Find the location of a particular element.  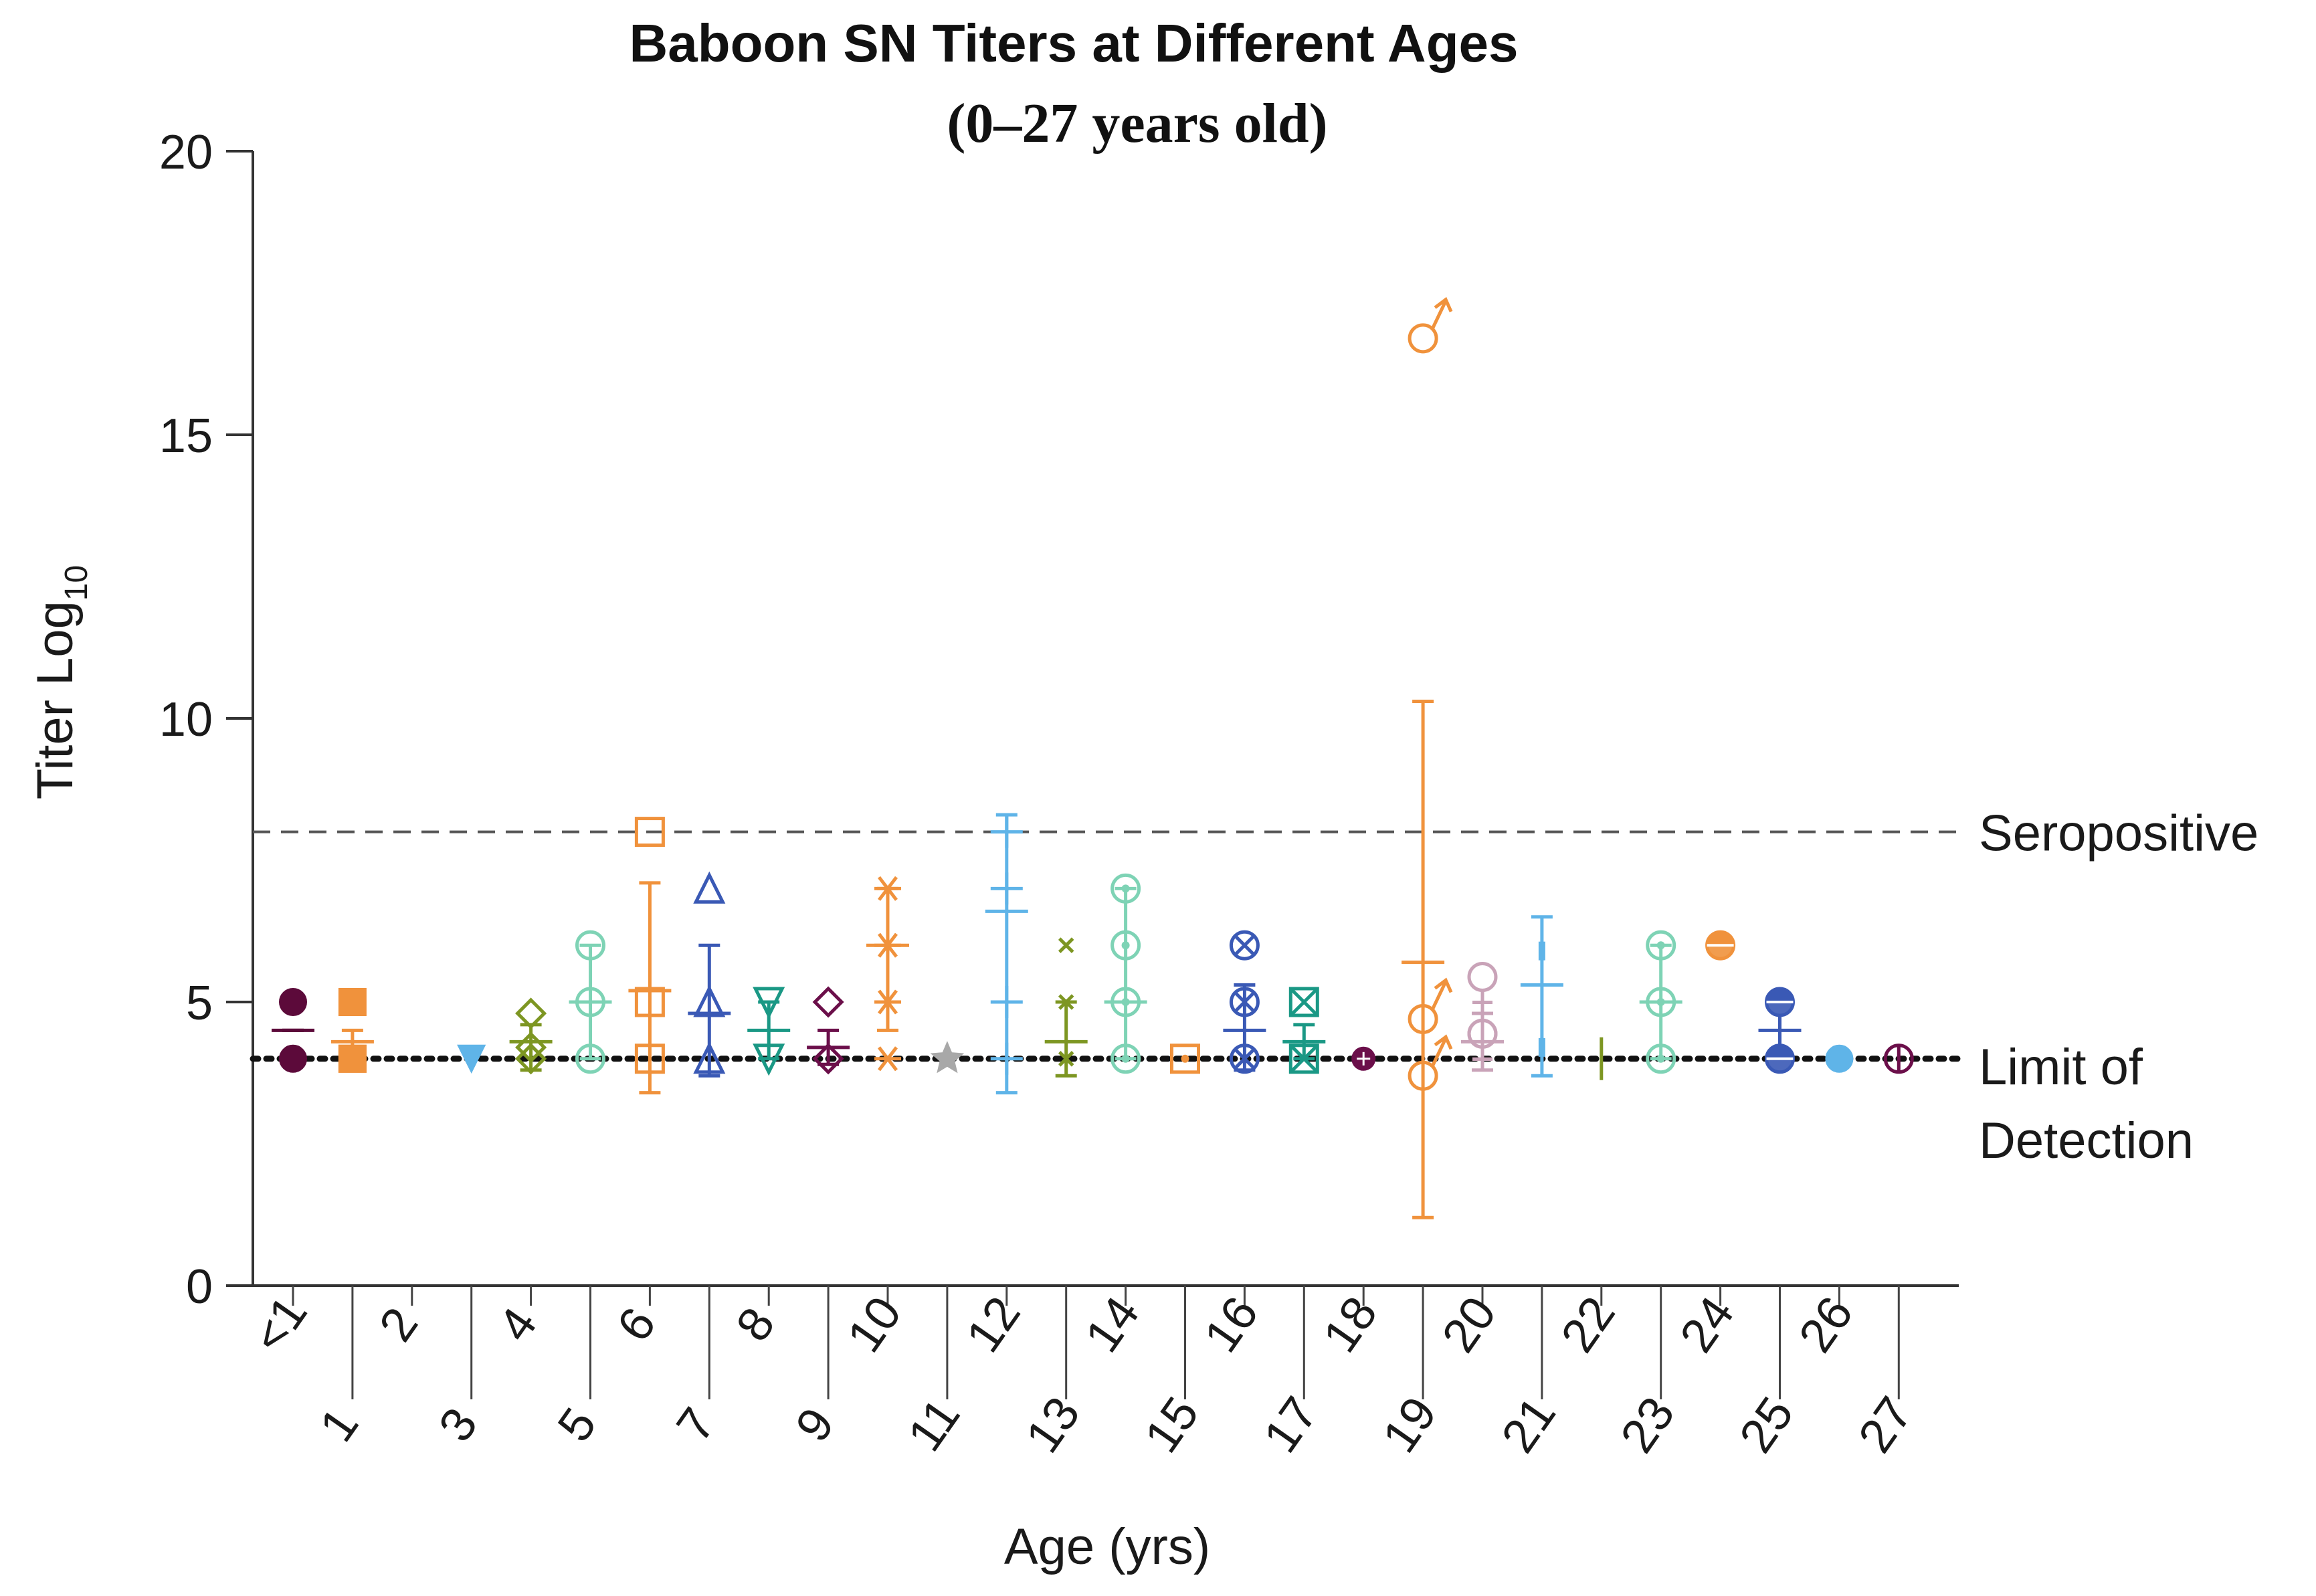

x-tick-label: 20 is located at coordinates (1469, 1324).